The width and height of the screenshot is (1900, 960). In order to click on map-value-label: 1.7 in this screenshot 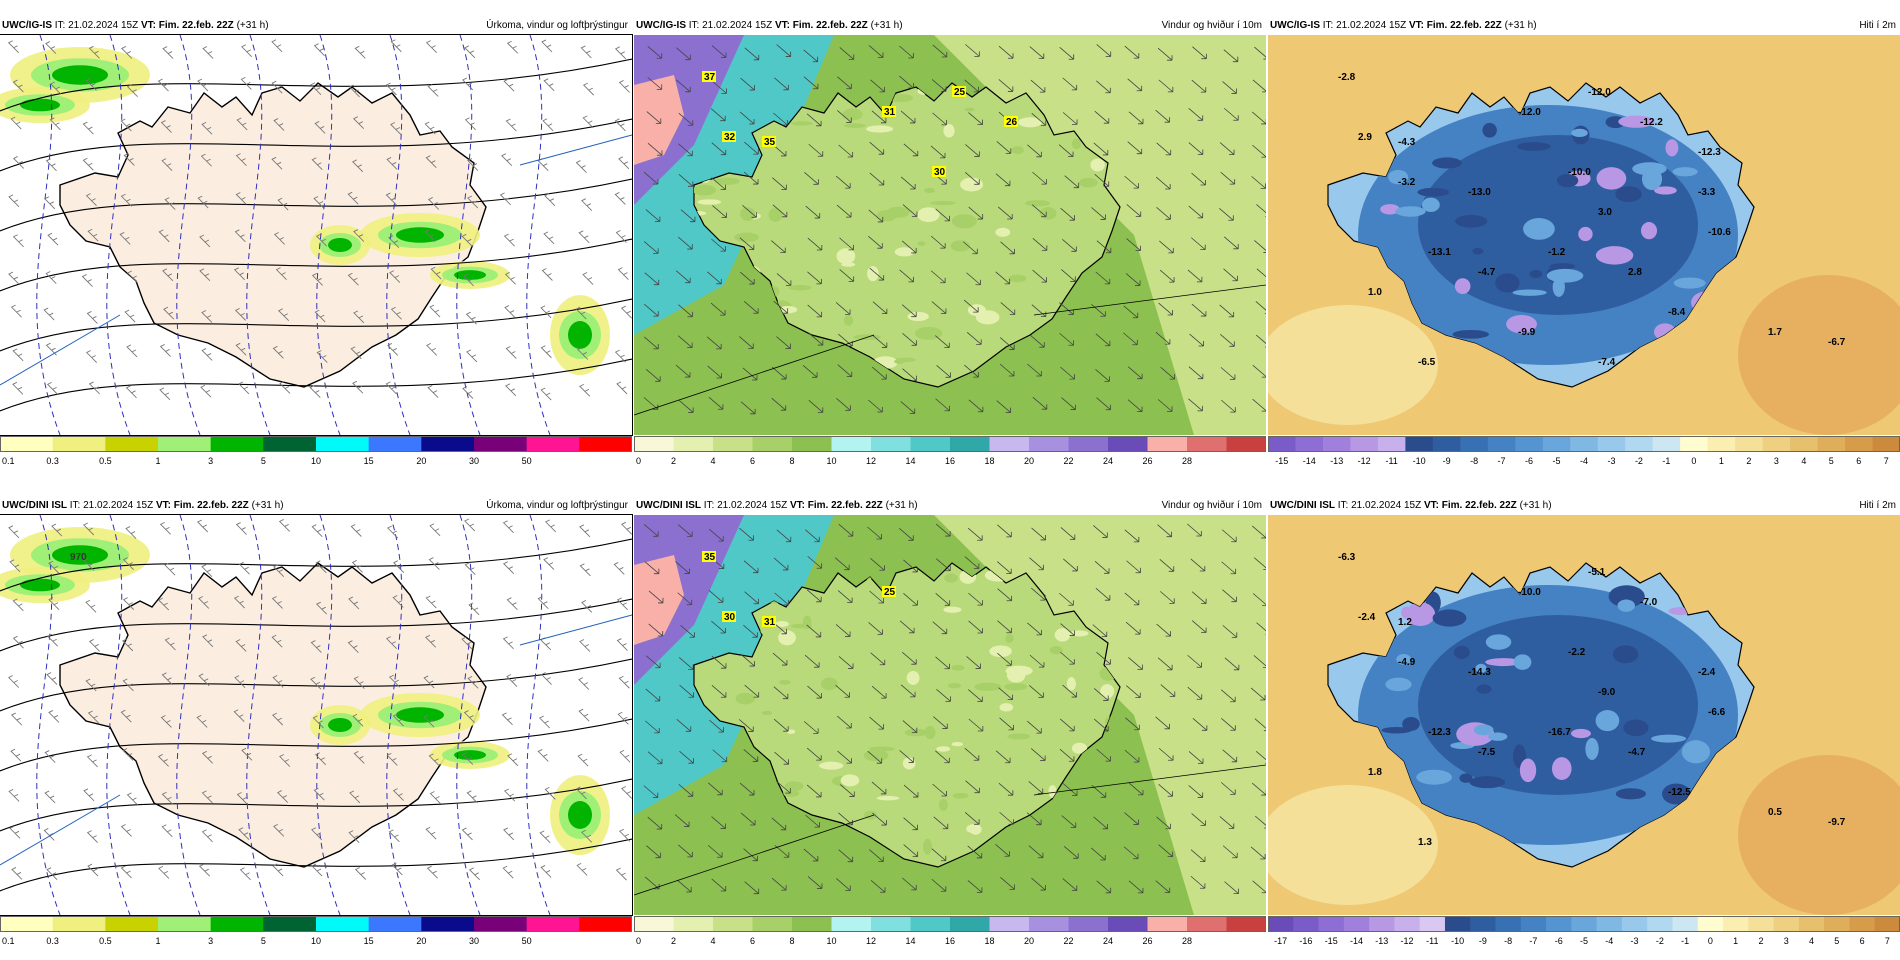, I will do `click(1775, 332)`.